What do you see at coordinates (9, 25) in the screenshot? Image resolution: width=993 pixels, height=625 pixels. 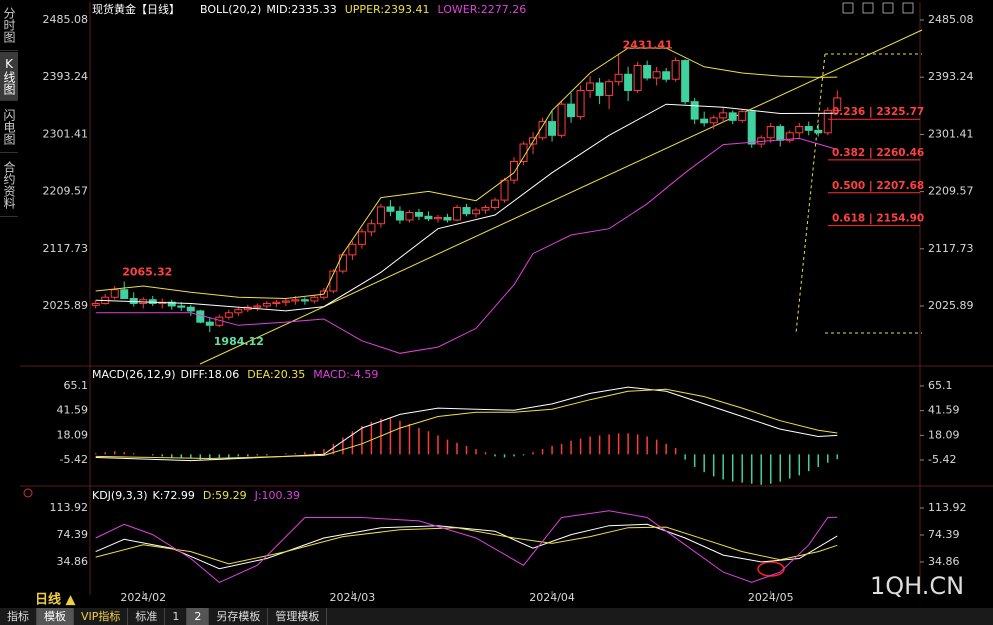 I see `tab-minute: 分时图` at bounding box center [9, 25].